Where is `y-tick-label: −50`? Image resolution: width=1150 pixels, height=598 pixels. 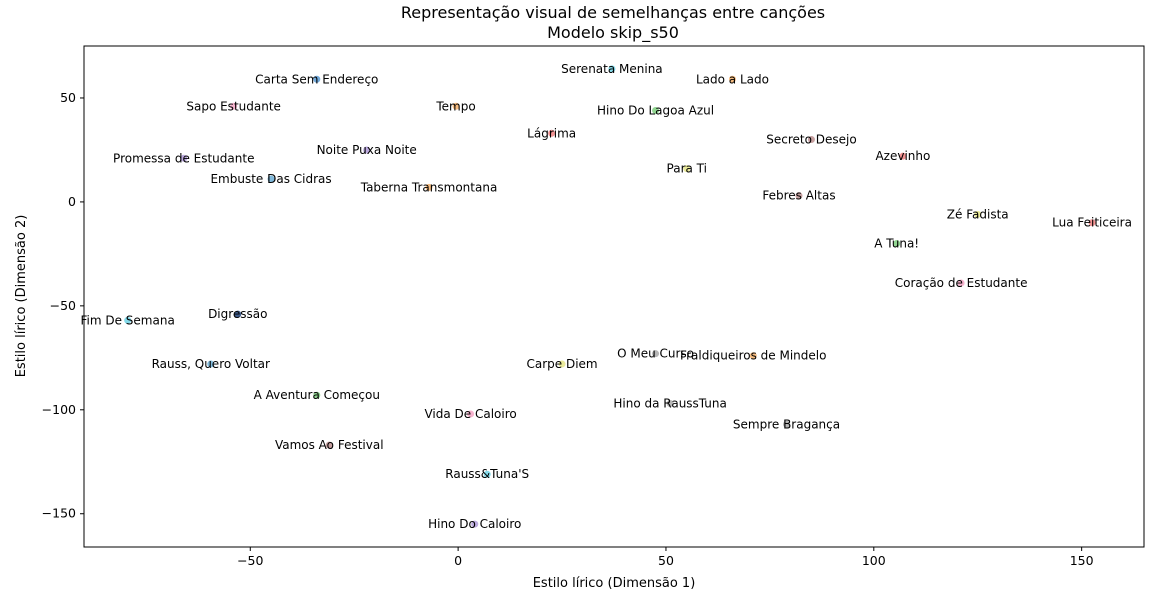 y-tick-label: −50 is located at coordinates (63, 305).